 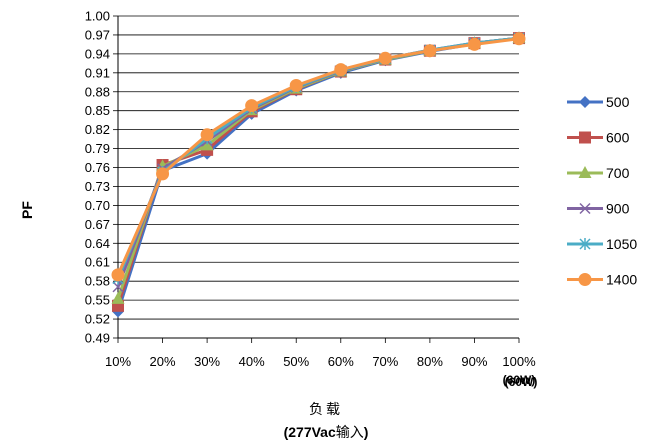 What do you see at coordinates (320, 353) in the screenshot?
I see `x-axis-ticks: 10% 20% 30% 40% 50% 60% 70% 80% 90% 100%` at bounding box center [320, 353].